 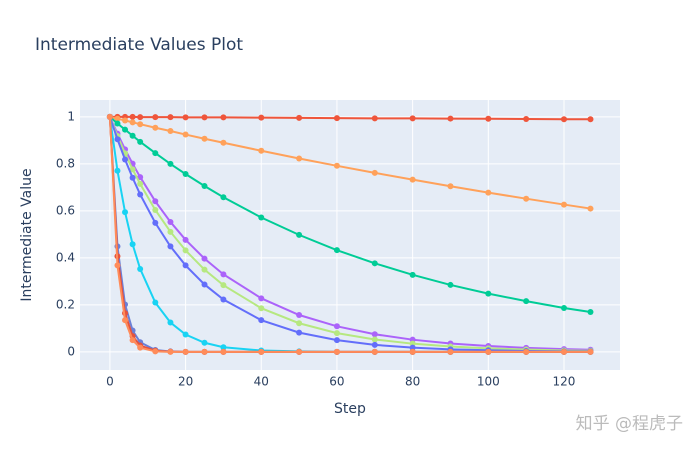 I want to click on y-tick-label: 0.6, so click(x=65, y=210).